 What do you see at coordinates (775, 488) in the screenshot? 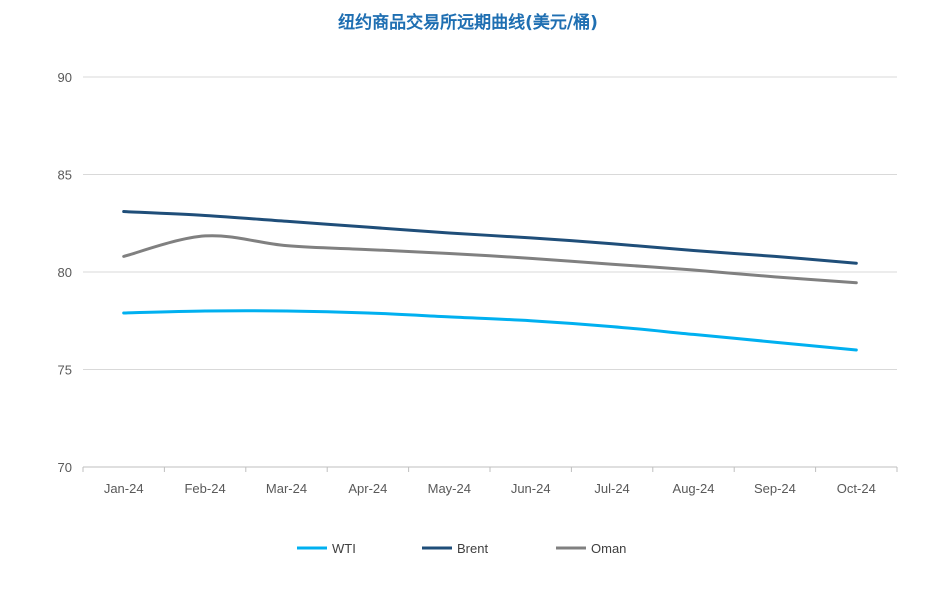
I see `x-tick-label: Sep-24` at bounding box center [775, 488].